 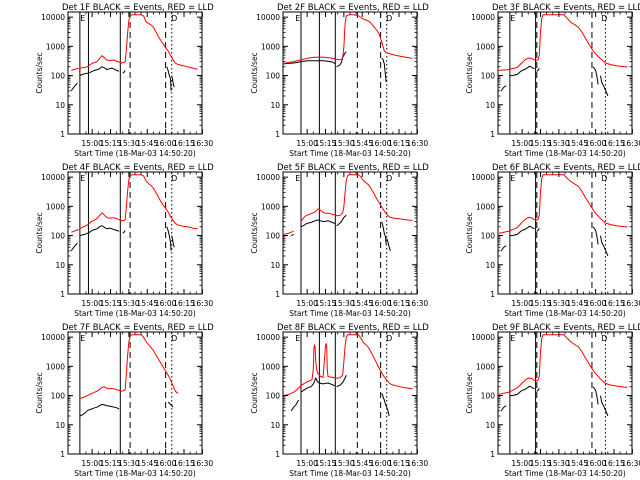 I want to click on panel-title: Det 4F BLACK = Events, RED = LLD, so click(x=138, y=168).